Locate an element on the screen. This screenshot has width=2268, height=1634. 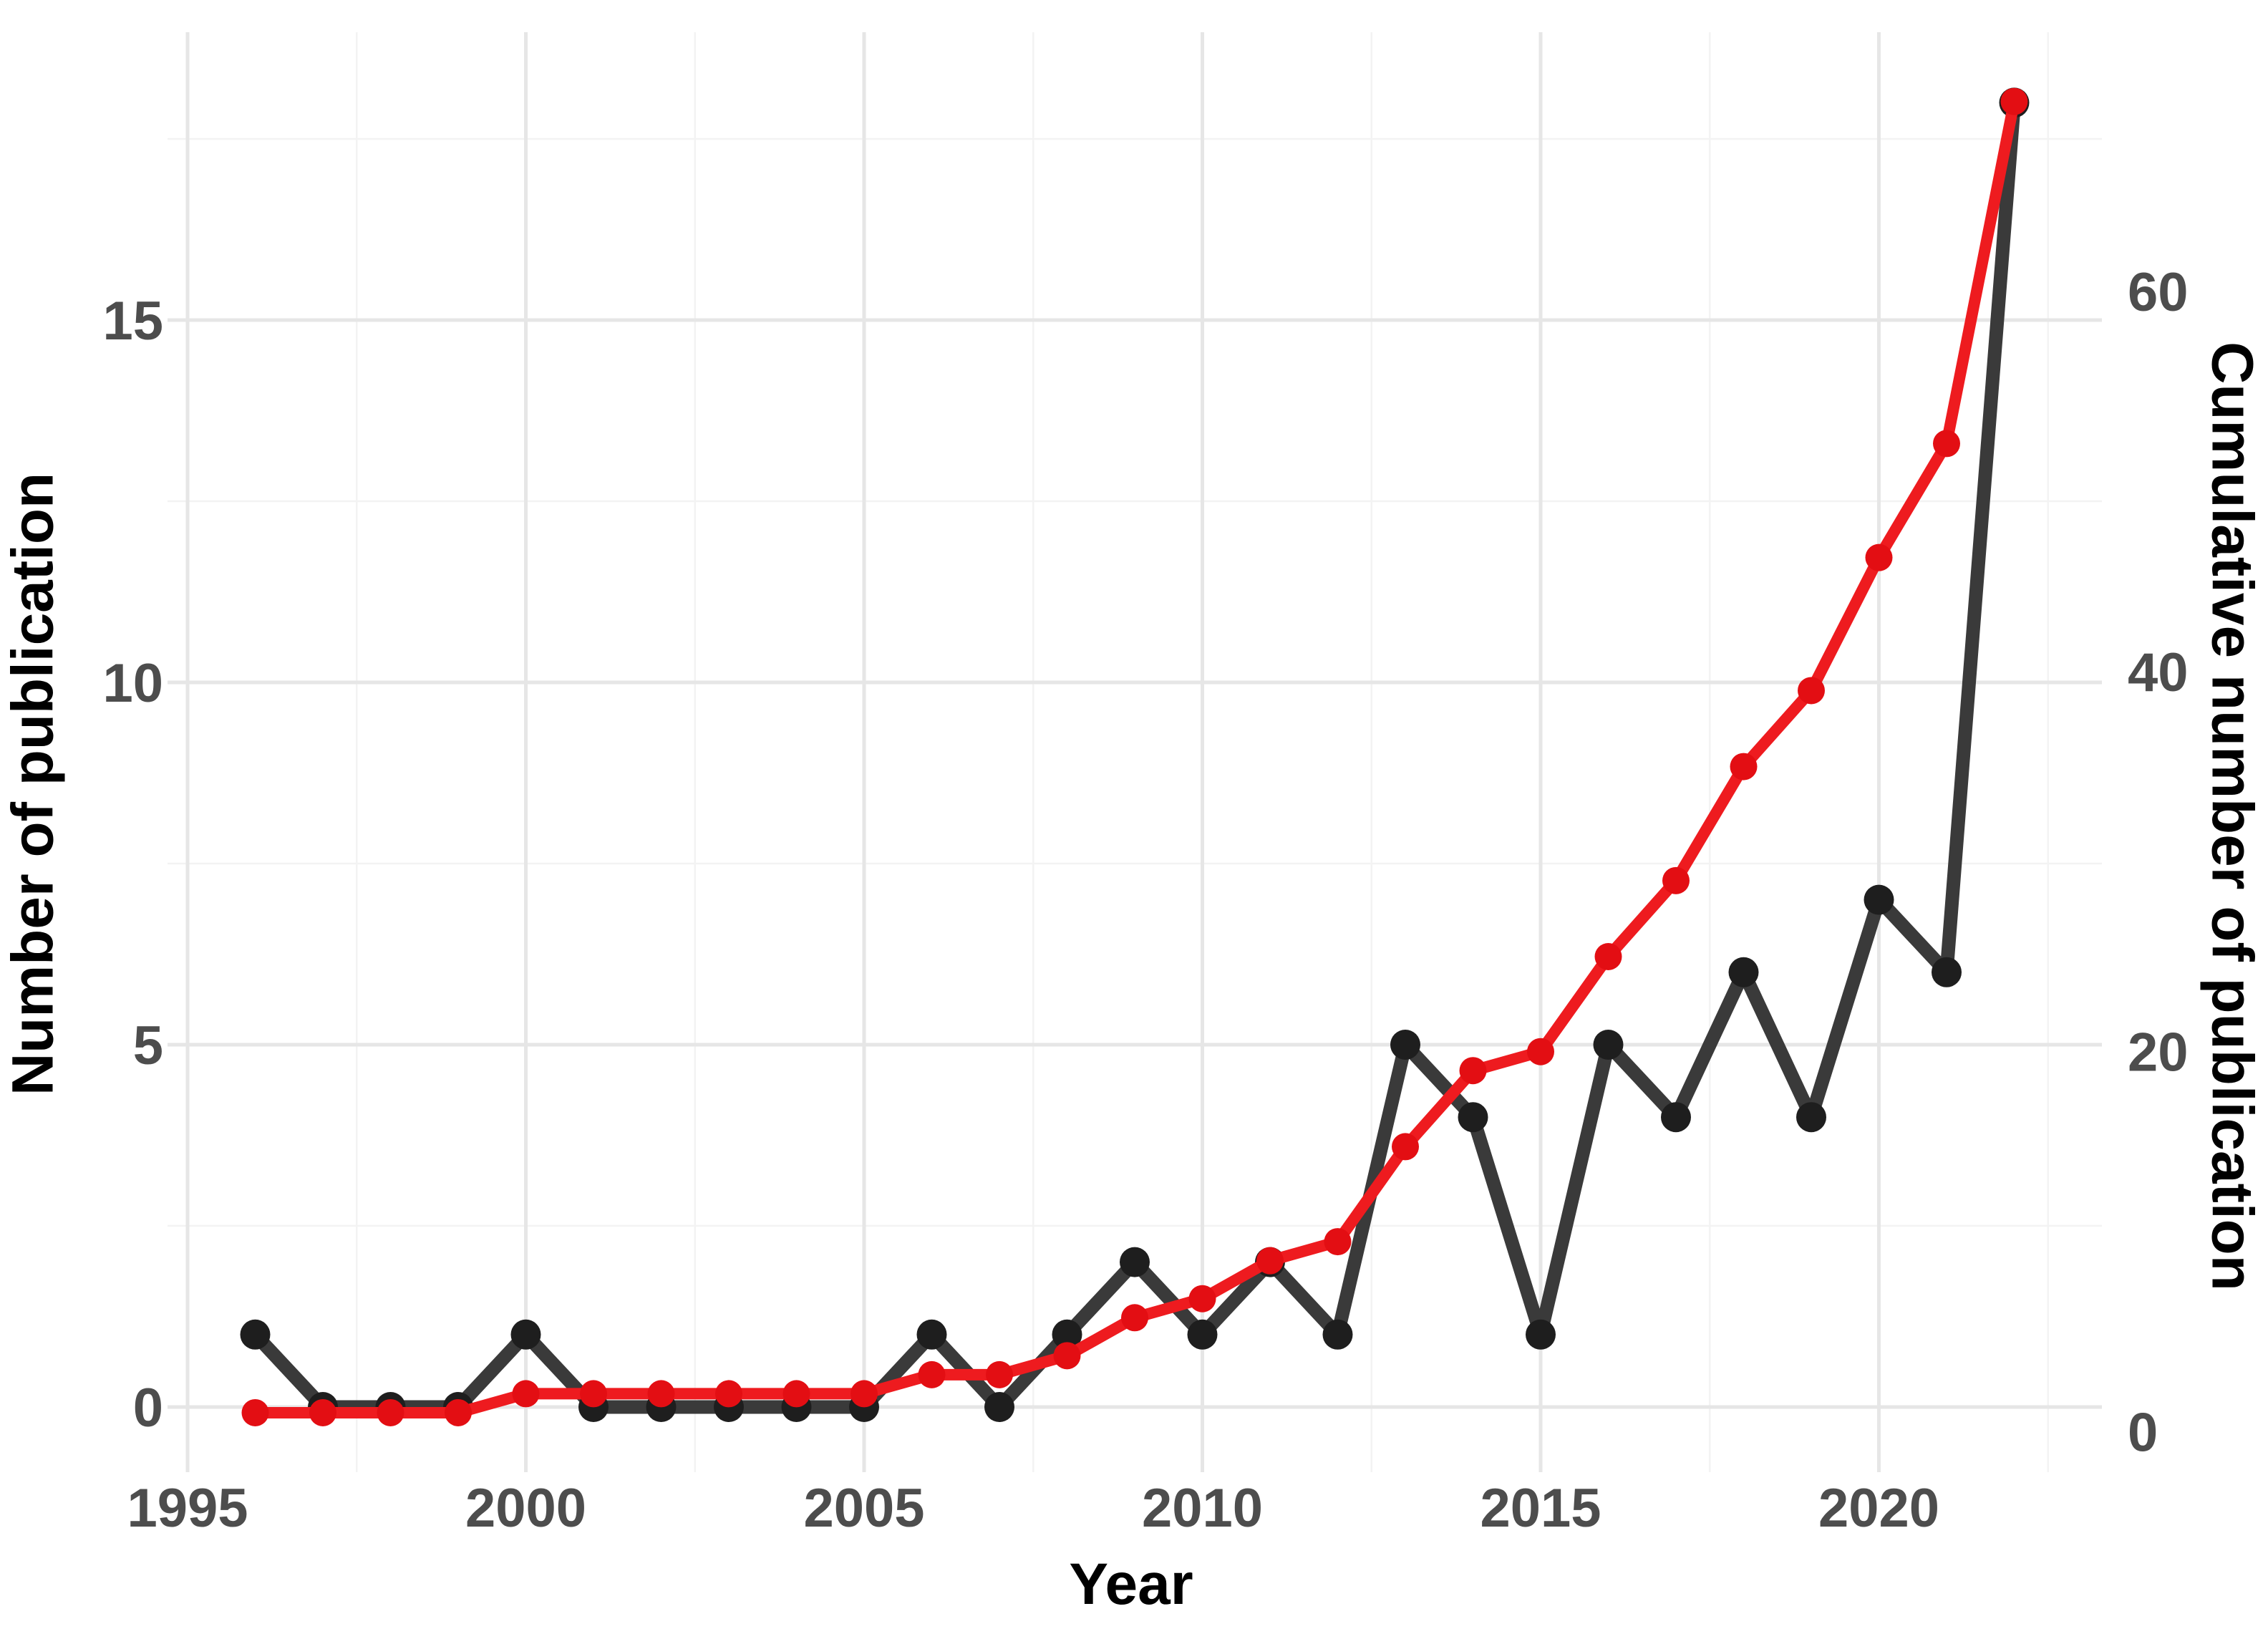
data-point-yearly-2009 is located at coordinates (1135, 1262).